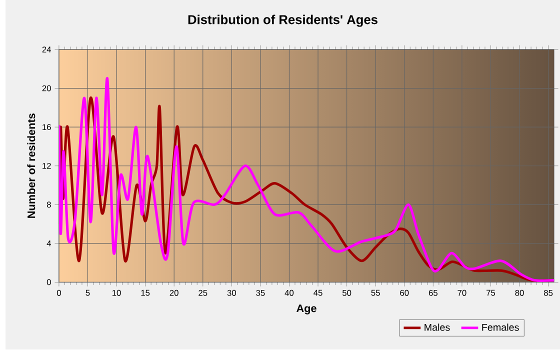 The height and width of the screenshot is (350, 560). Describe the element at coordinates (375, 293) in the screenshot. I see `x-tick-label: 55` at that location.